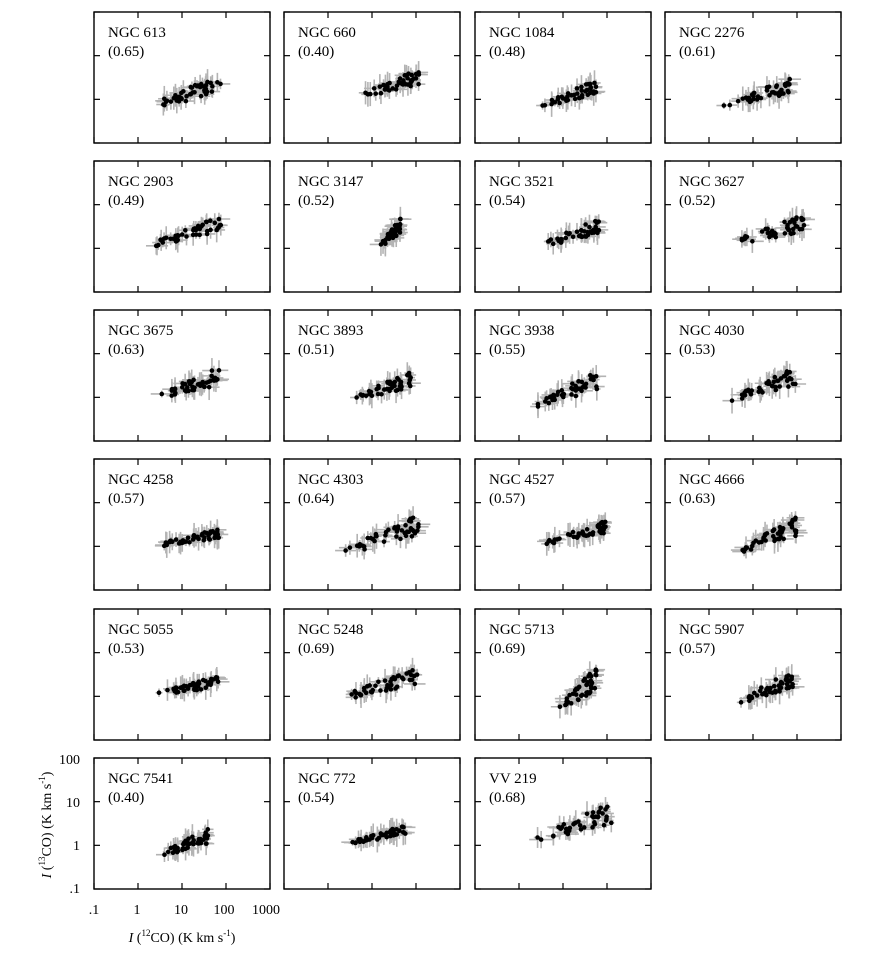 The image size is (872, 953). I want to click on panel: NGC 772 (0.54), so click(372, 823).